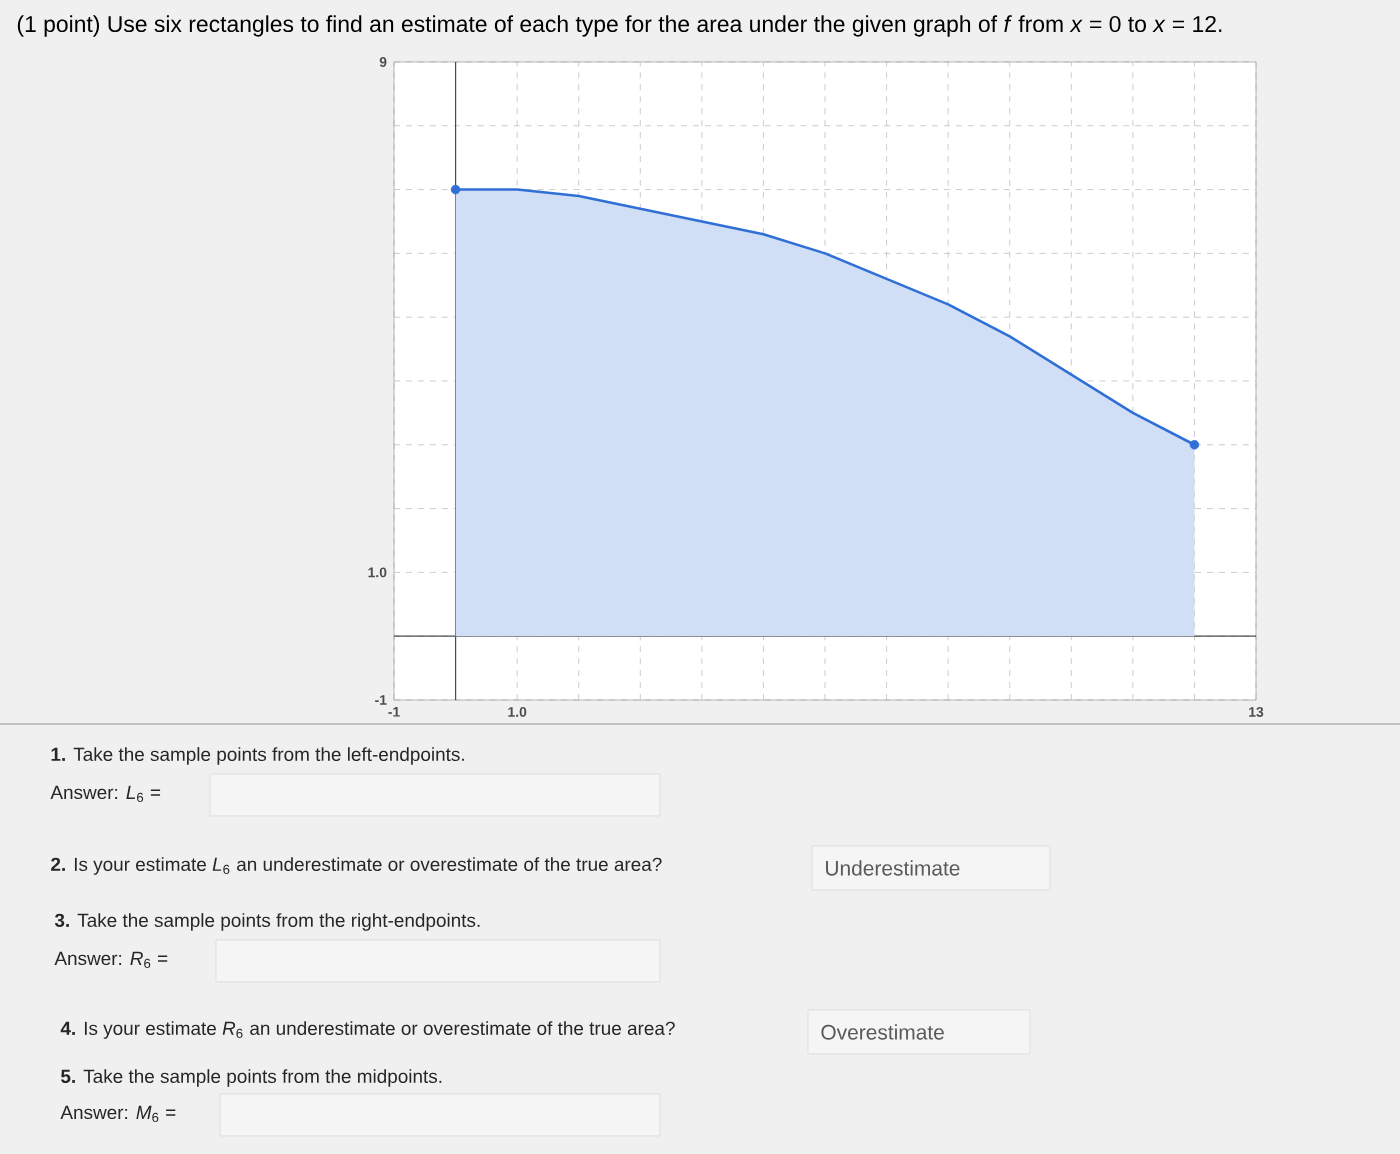 This screenshot has width=1400, height=1154. What do you see at coordinates (118, 1114) in the screenshot?
I see `text: Answer: M$_{6}$ =` at bounding box center [118, 1114].